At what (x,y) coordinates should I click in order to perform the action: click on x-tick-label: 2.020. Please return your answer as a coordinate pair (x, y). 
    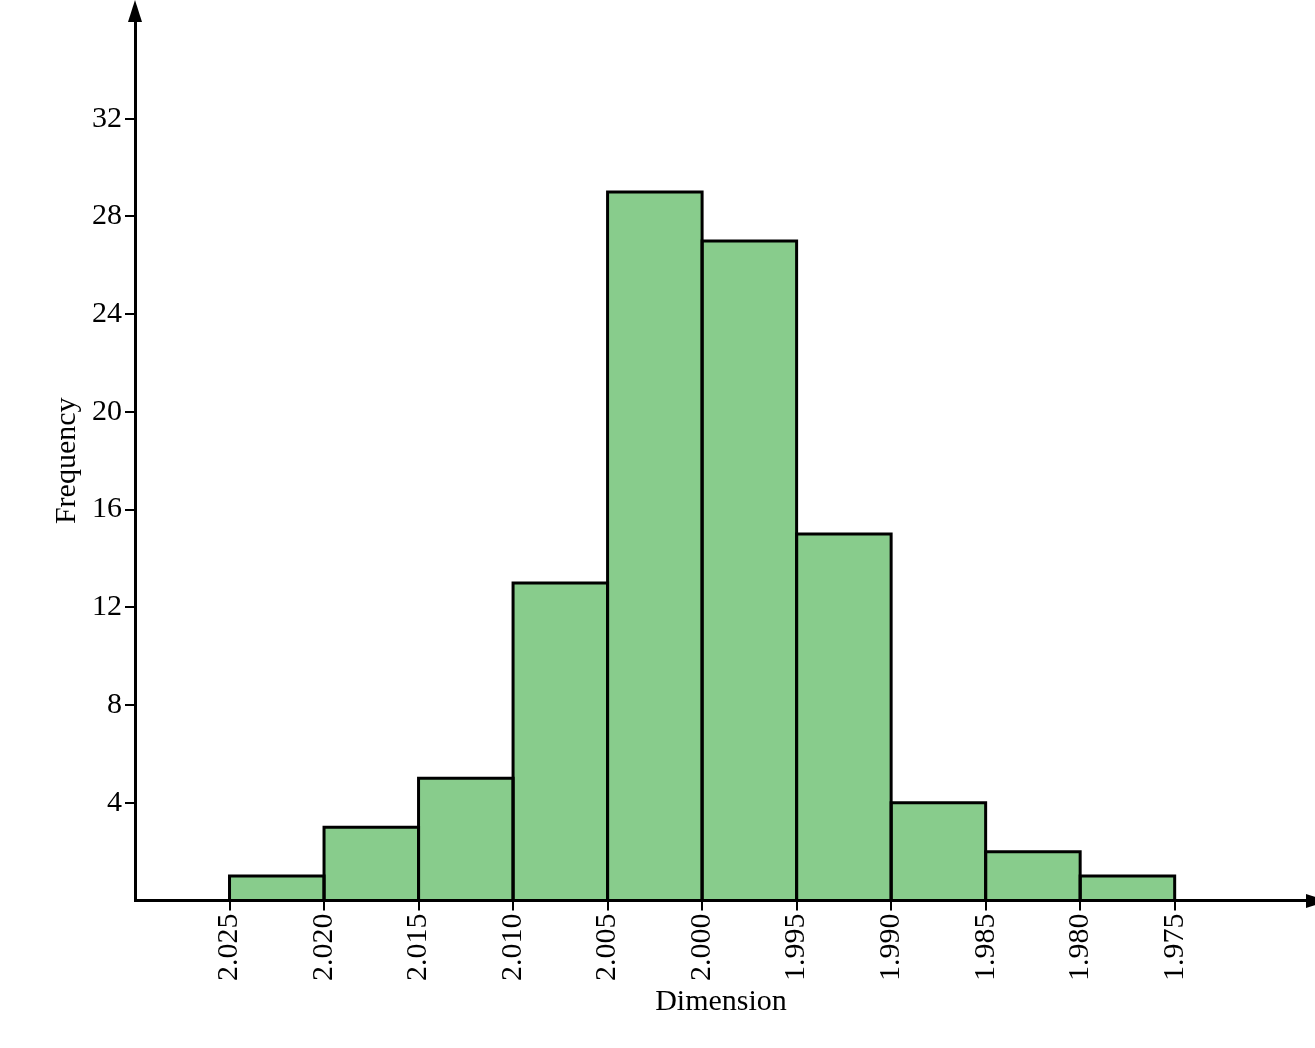
    Looking at the image, I should click on (321, 947).